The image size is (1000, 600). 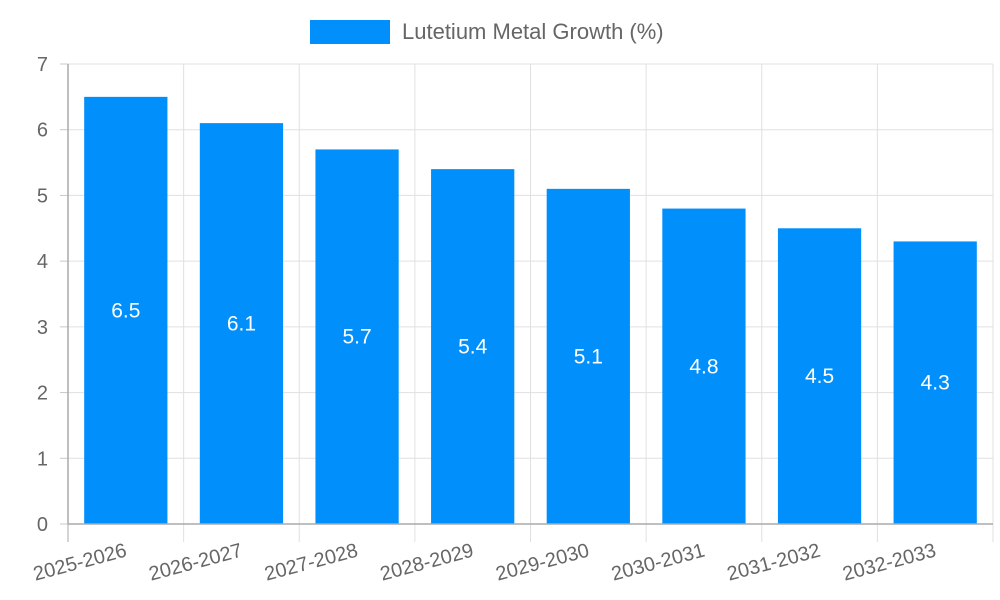 I want to click on bar-value-label: 5.1, so click(x=588, y=356).